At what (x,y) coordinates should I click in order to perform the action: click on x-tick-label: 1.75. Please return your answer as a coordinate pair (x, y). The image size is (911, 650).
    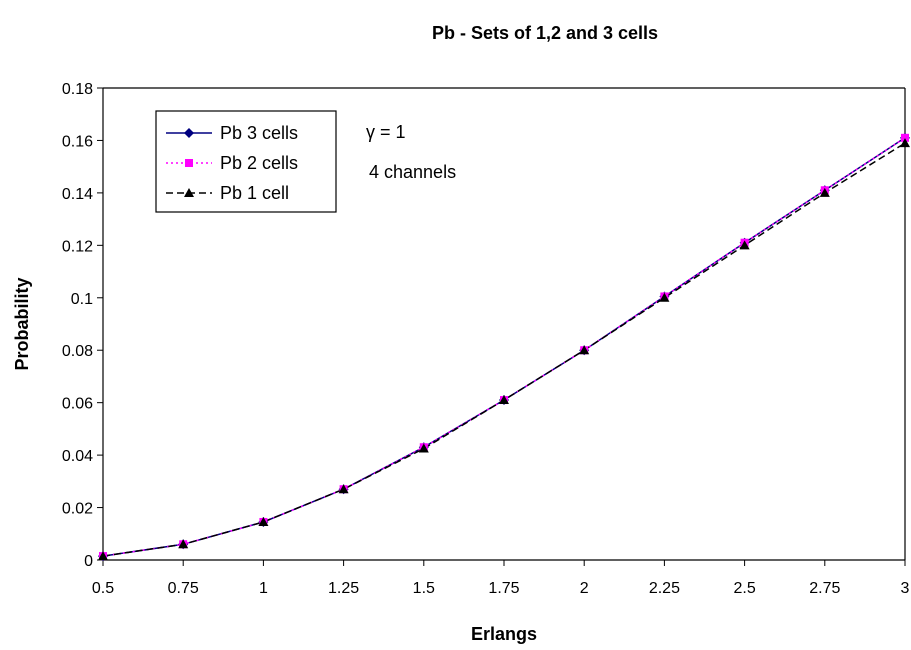
    Looking at the image, I should click on (503, 588).